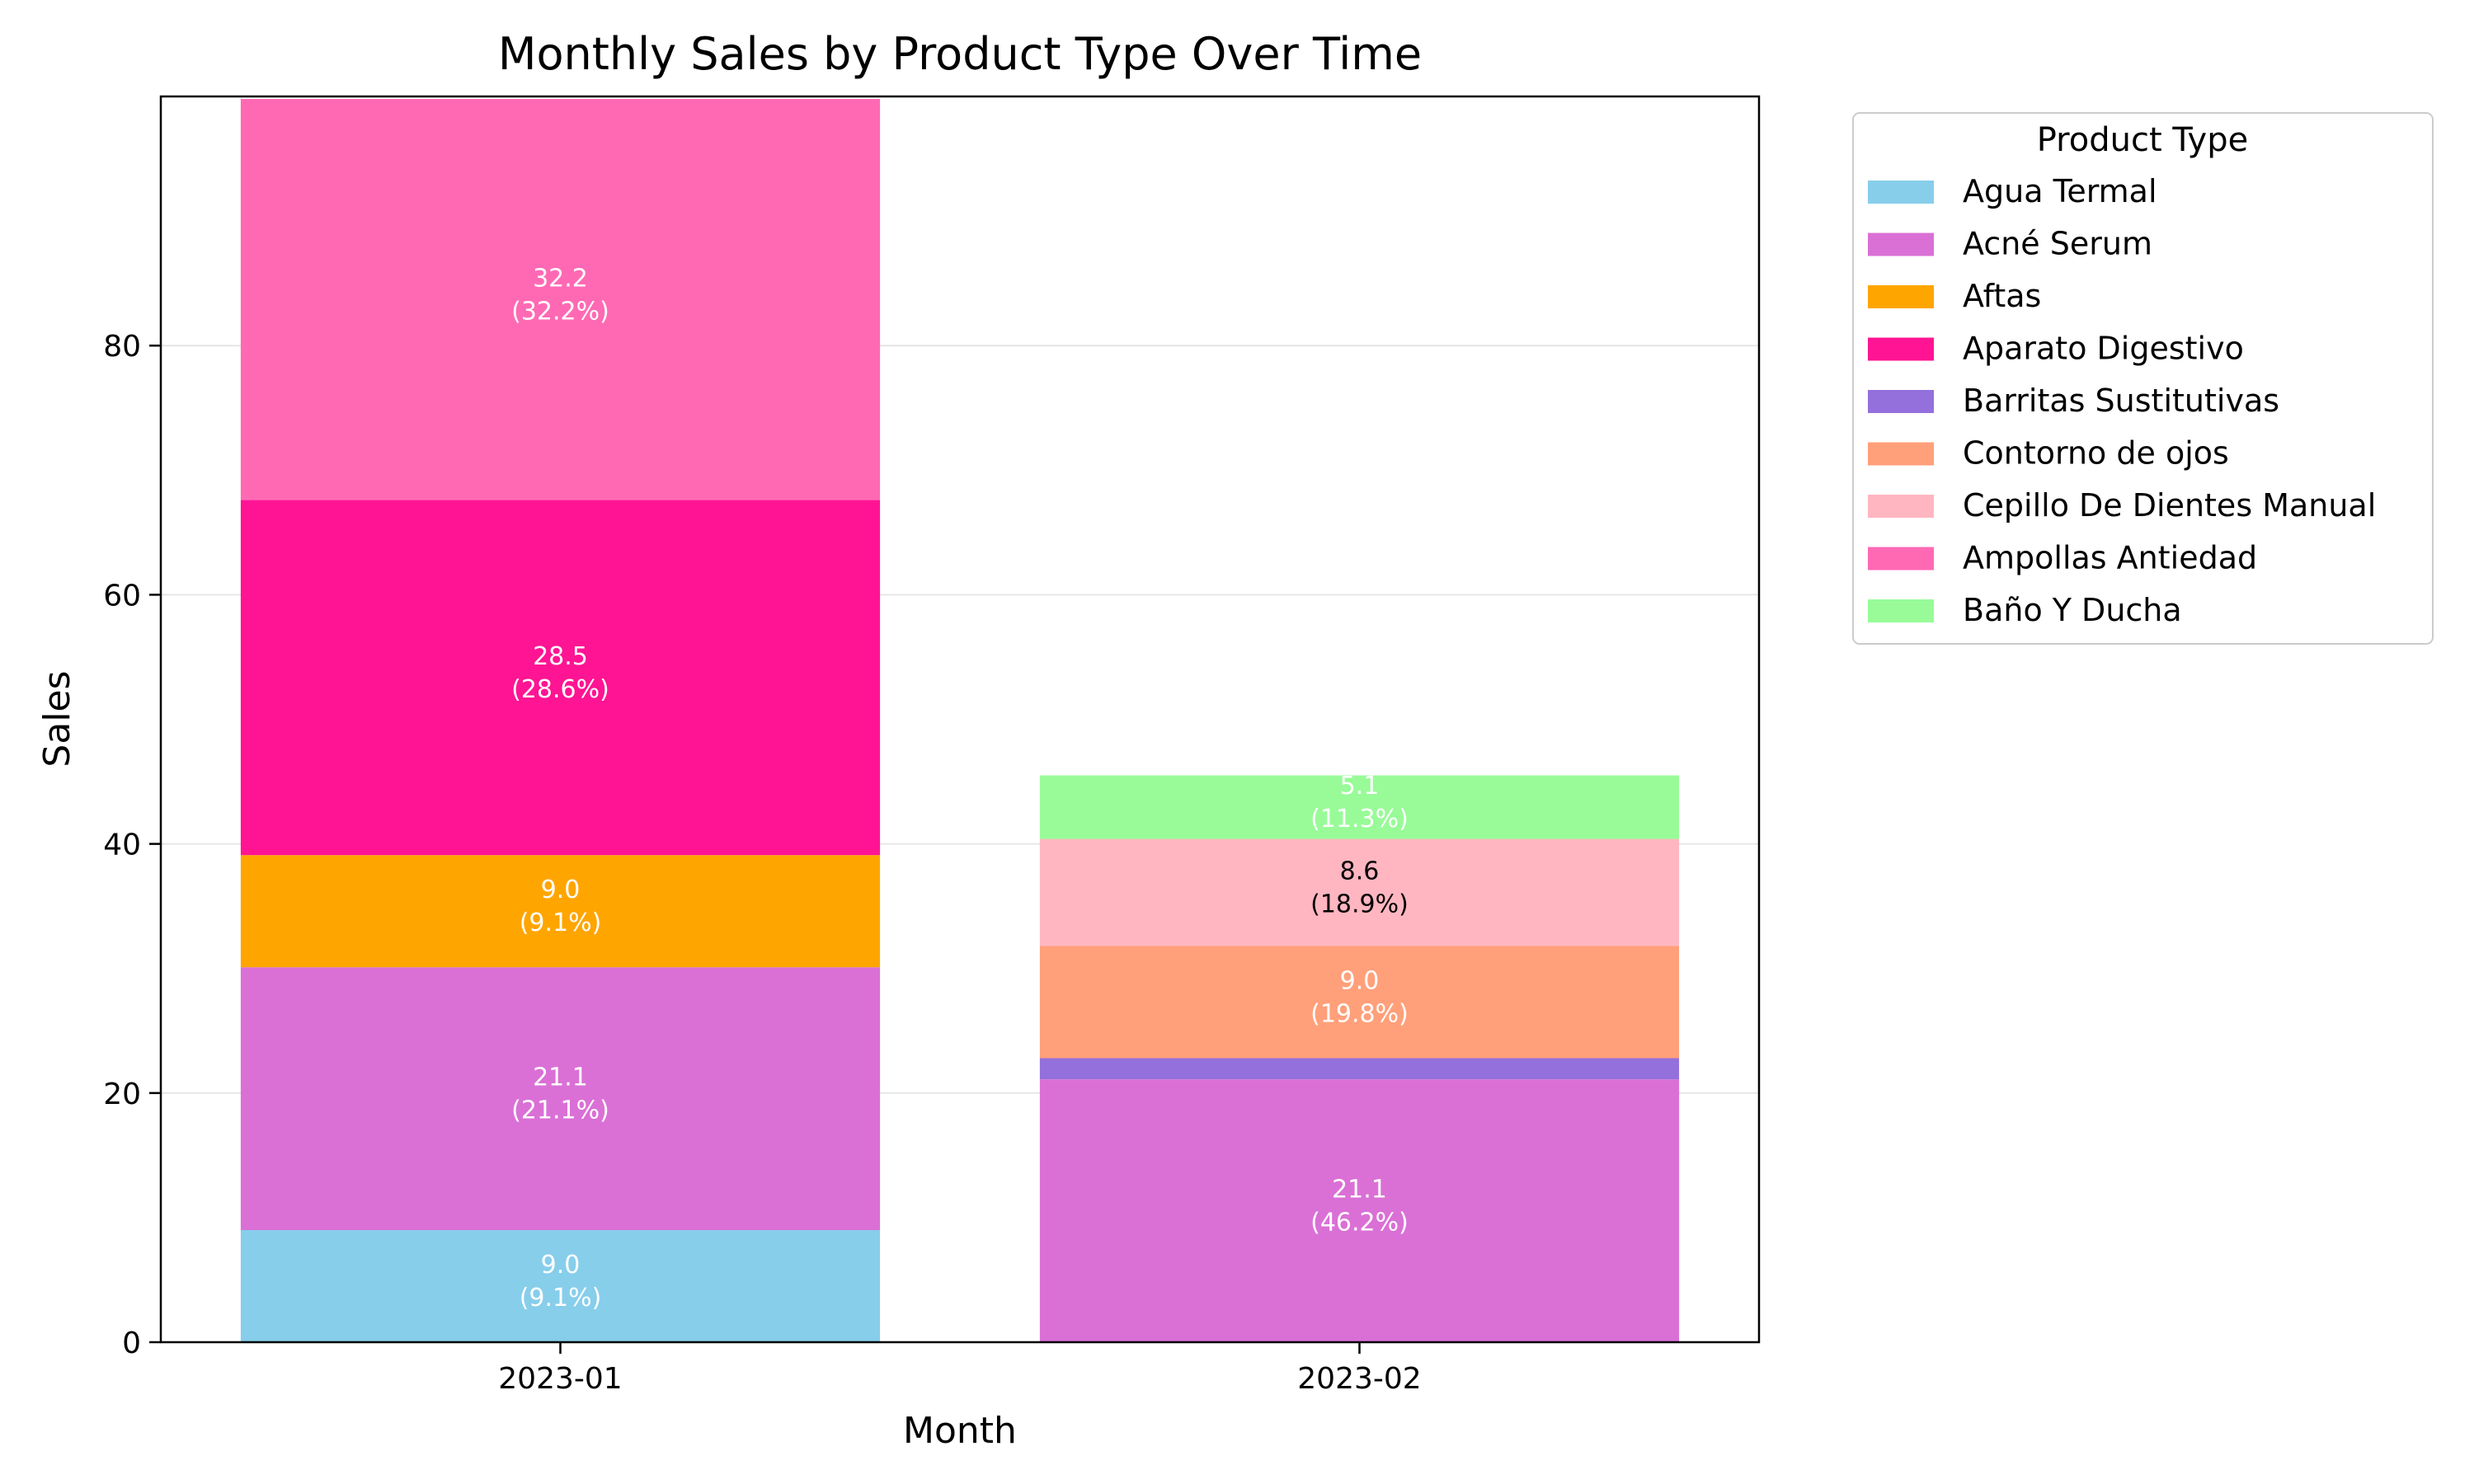 The width and height of the screenshot is (2474, 1484). Describe the element at coordinates (2110, 558) in the screenshot. I see `legend-label: Ampollas Antiedad` at that location.